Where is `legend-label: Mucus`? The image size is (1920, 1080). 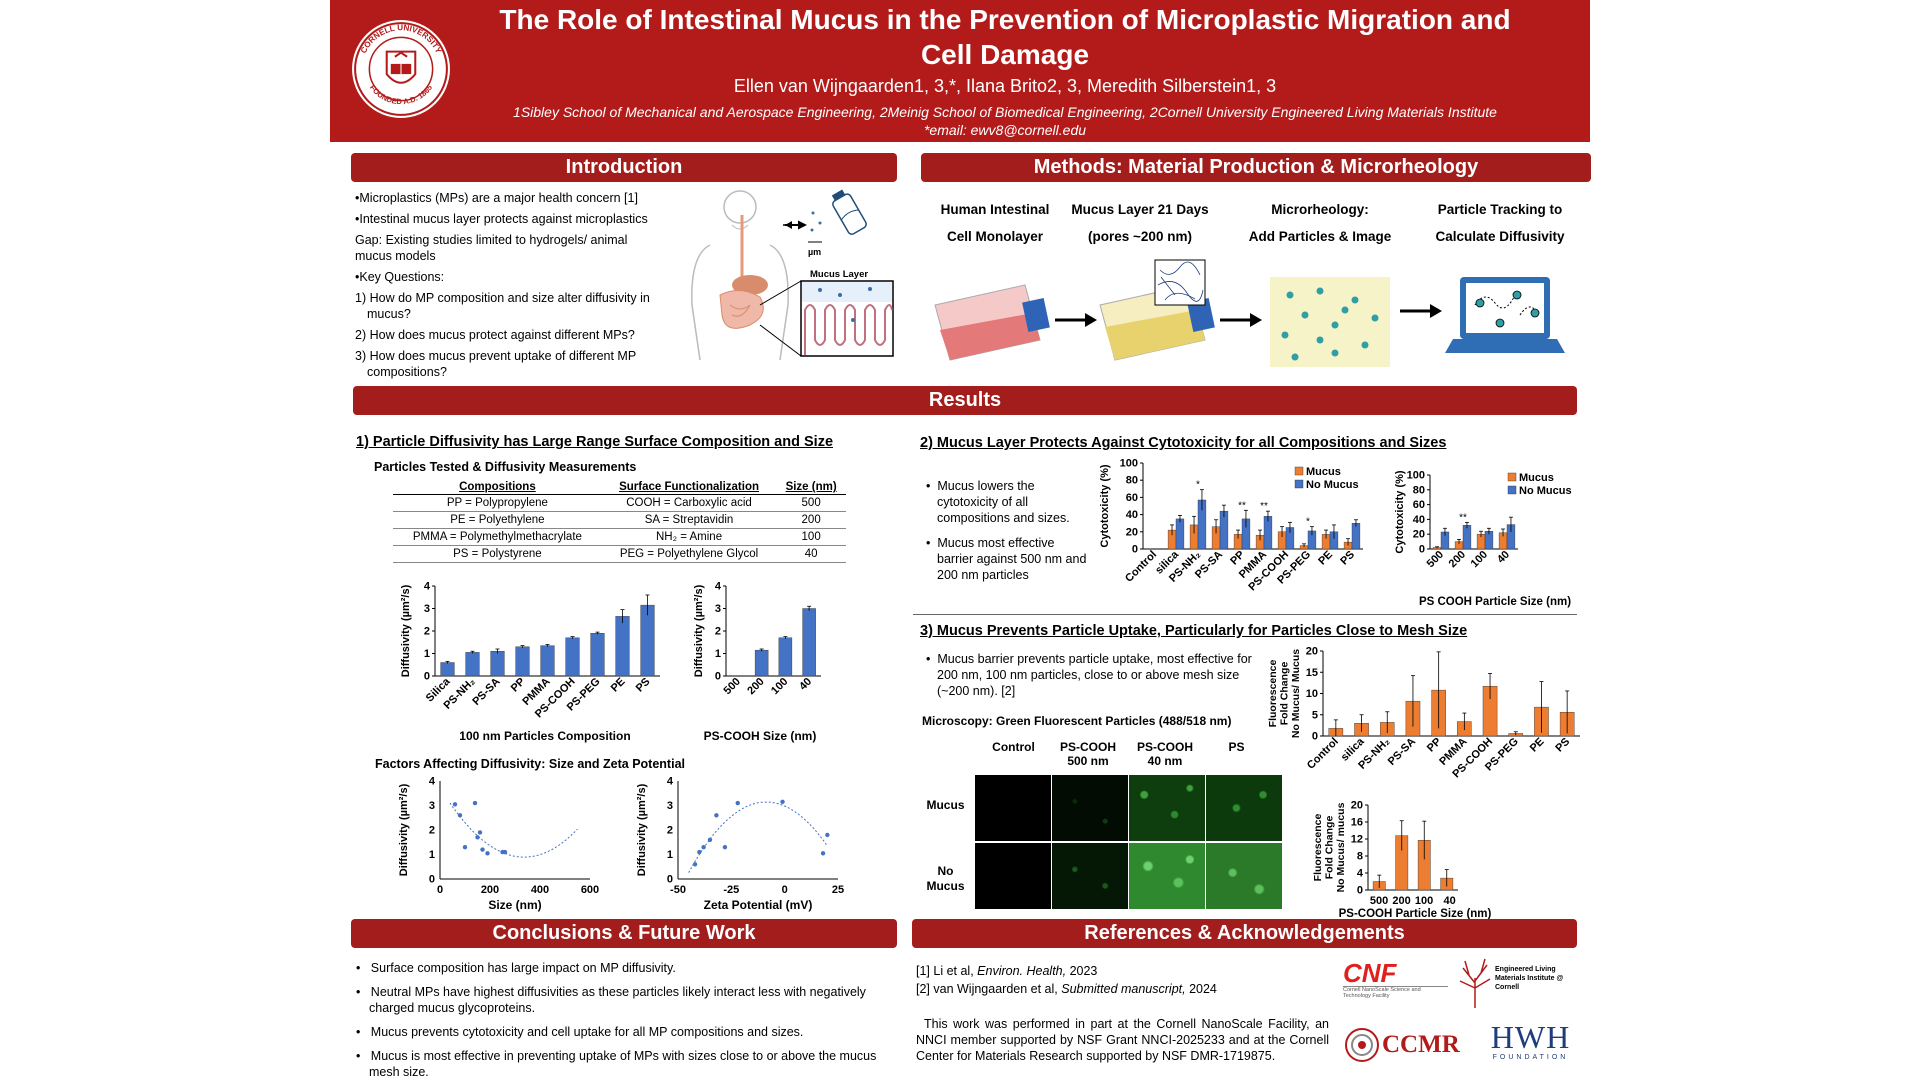 legend-label: Mucus is located at coordinates (1536, 478).